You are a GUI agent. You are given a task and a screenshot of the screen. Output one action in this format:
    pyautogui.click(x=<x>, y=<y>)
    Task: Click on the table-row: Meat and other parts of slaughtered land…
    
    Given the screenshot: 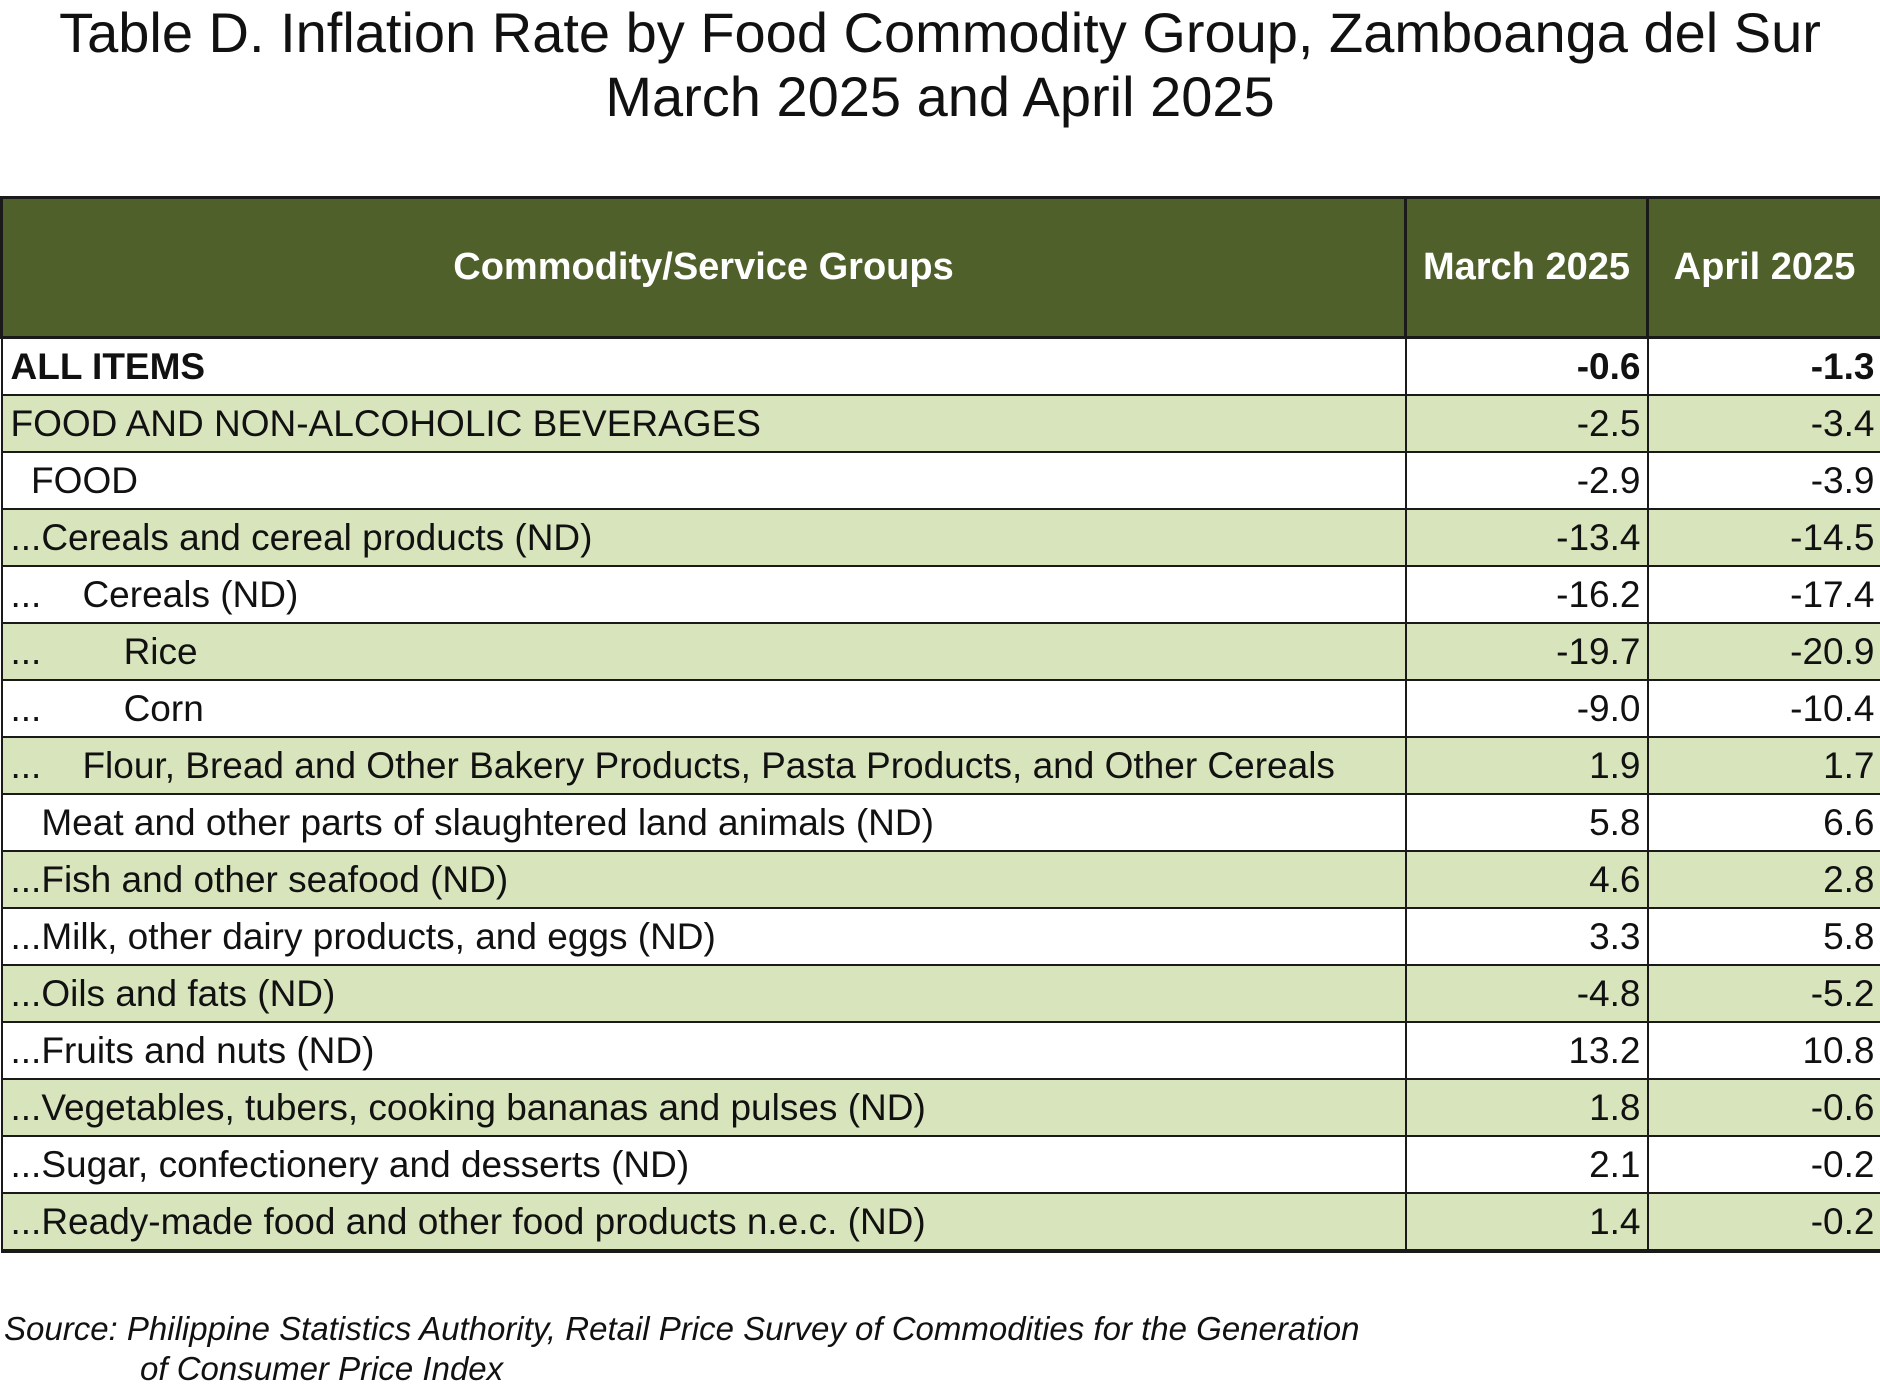 What is the action you would take?
    pyautogui.click(x=941, y=822)
    